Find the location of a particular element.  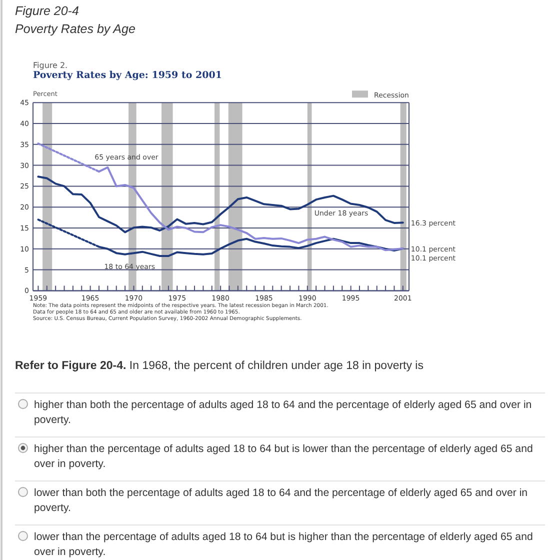

chart-subtitle: Figure 2. is located at coordinates (50, 65).